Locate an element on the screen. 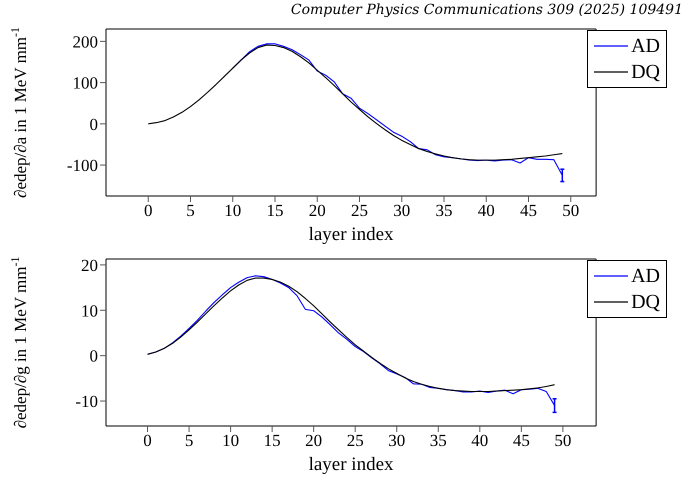 This screenshot has height=483, width=695. text: Computer Physics Communications 309 (2025) 109491 is located at coordinates (487, 10).